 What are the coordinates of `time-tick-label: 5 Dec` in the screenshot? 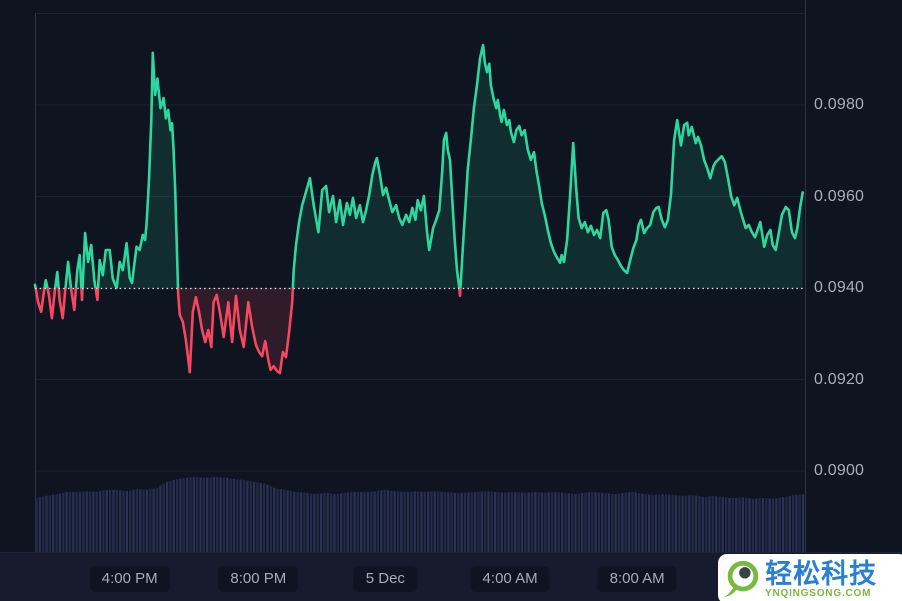 It's located at (385, 579).